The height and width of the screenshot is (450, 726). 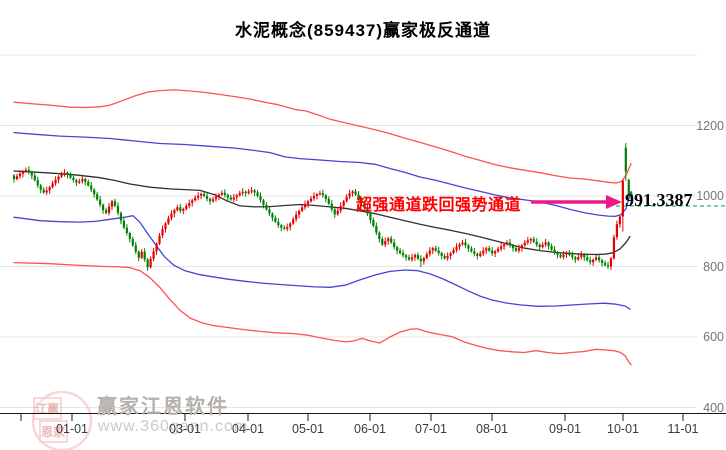 I want to click on y-axis-label: 1000, so click(x=710, y=196).